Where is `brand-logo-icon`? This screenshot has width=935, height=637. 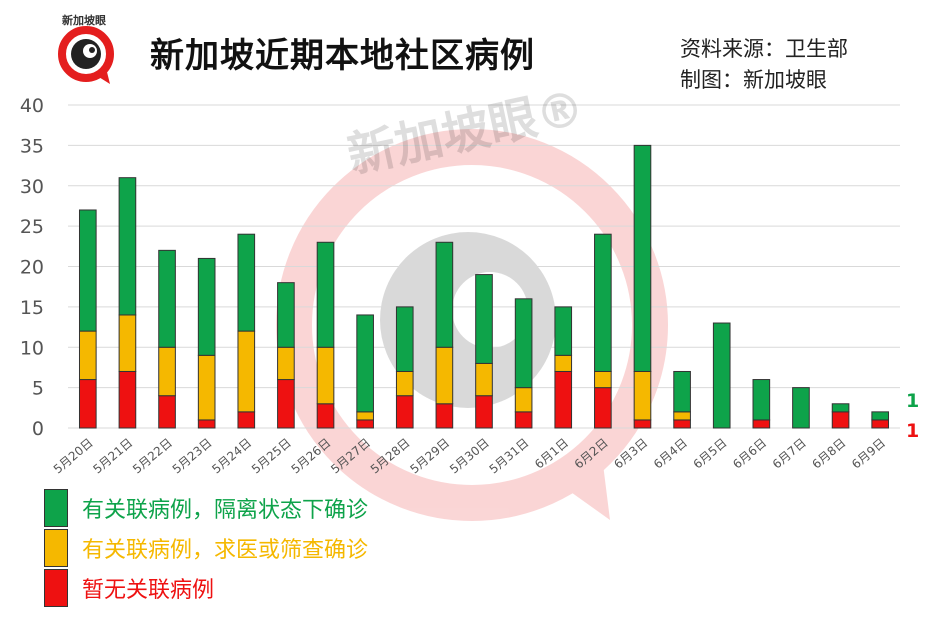
brand-logo-icon is located at coordinates (86, 55).